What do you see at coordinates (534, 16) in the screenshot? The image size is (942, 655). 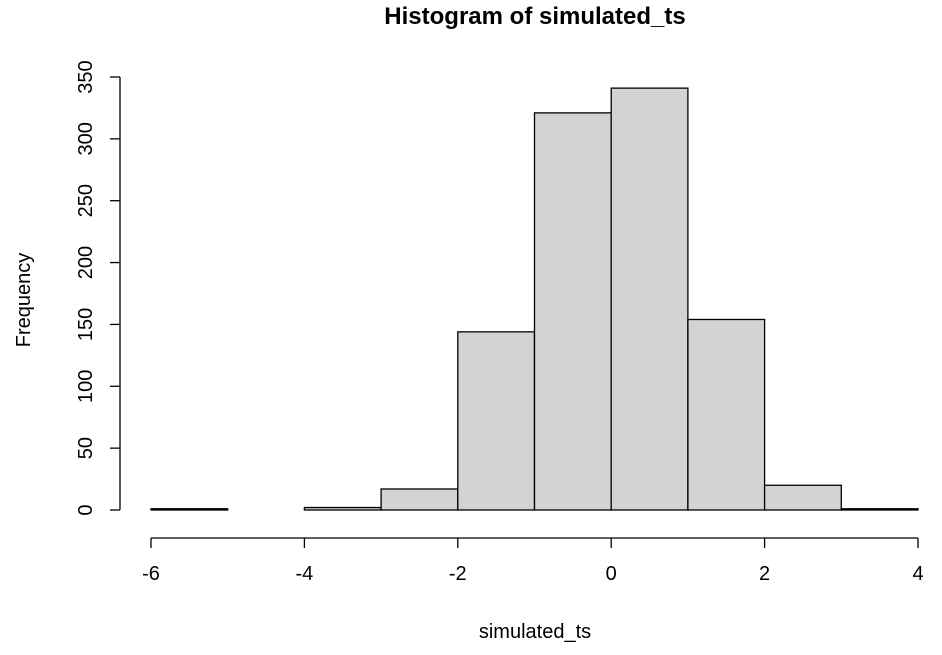 I see `chart-title: Histogram of simulated_ts` at bounding box center [534, 16].